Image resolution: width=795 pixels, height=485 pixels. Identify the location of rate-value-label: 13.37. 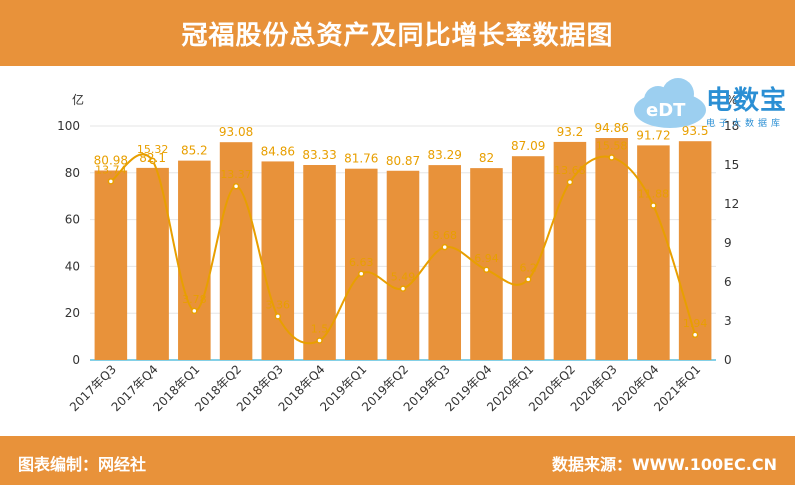
(236, 174).